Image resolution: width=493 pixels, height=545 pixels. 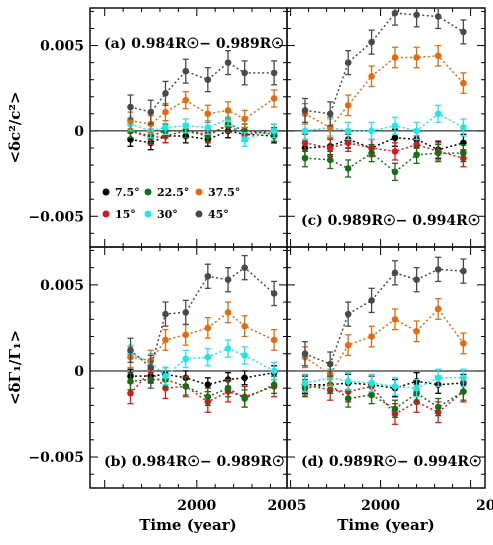 I want to click on x-tick-label: 20, so click(x=484, y=506).